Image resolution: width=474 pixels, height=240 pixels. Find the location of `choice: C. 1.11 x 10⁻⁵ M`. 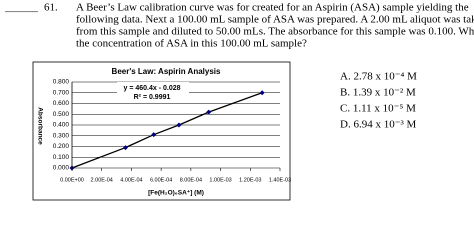

choice: C. 1.11 x 10⁻⁵ M is located at coordinates (378, 109).